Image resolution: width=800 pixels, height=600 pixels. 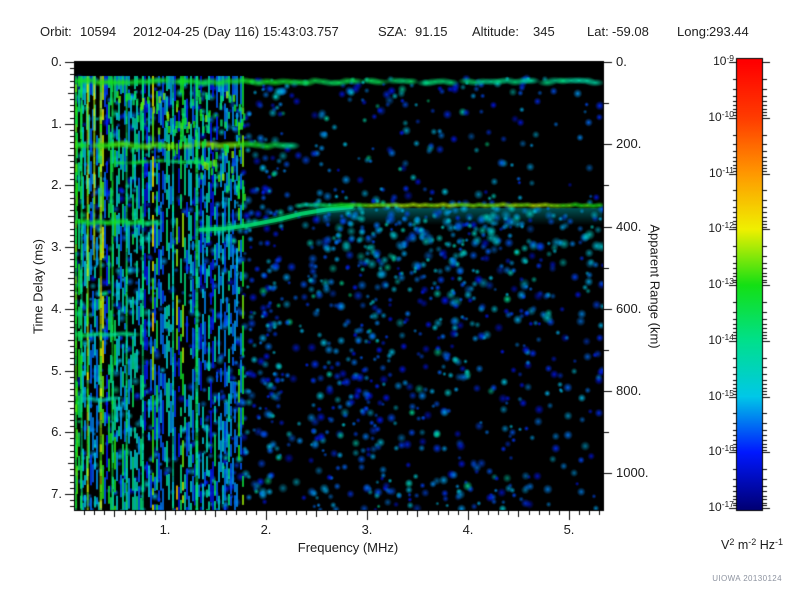 What do you see at coordinates (367, 529) in the screenshot?
I see `x-tick-label: 3.` at bounding box center [367, 529].